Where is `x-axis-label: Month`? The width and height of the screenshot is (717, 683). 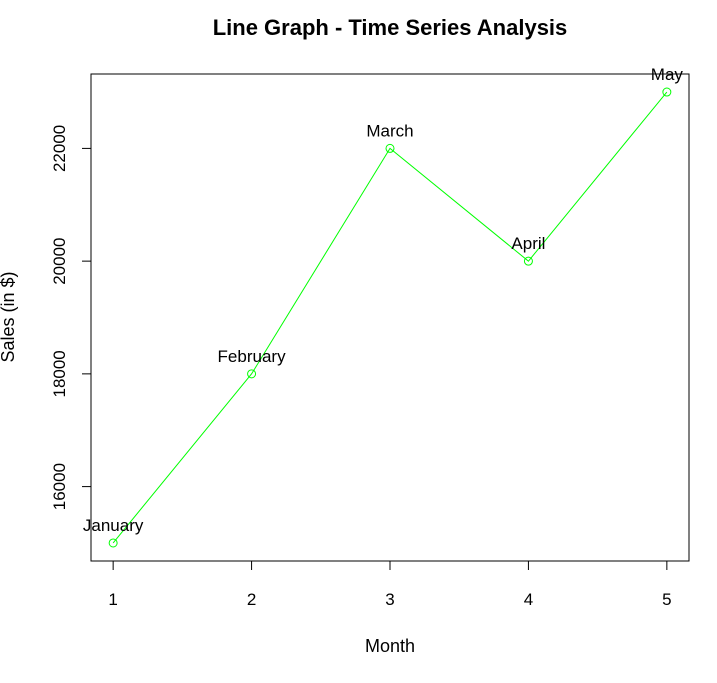 x-axis-label: Month is located at coordinates (390, 646).